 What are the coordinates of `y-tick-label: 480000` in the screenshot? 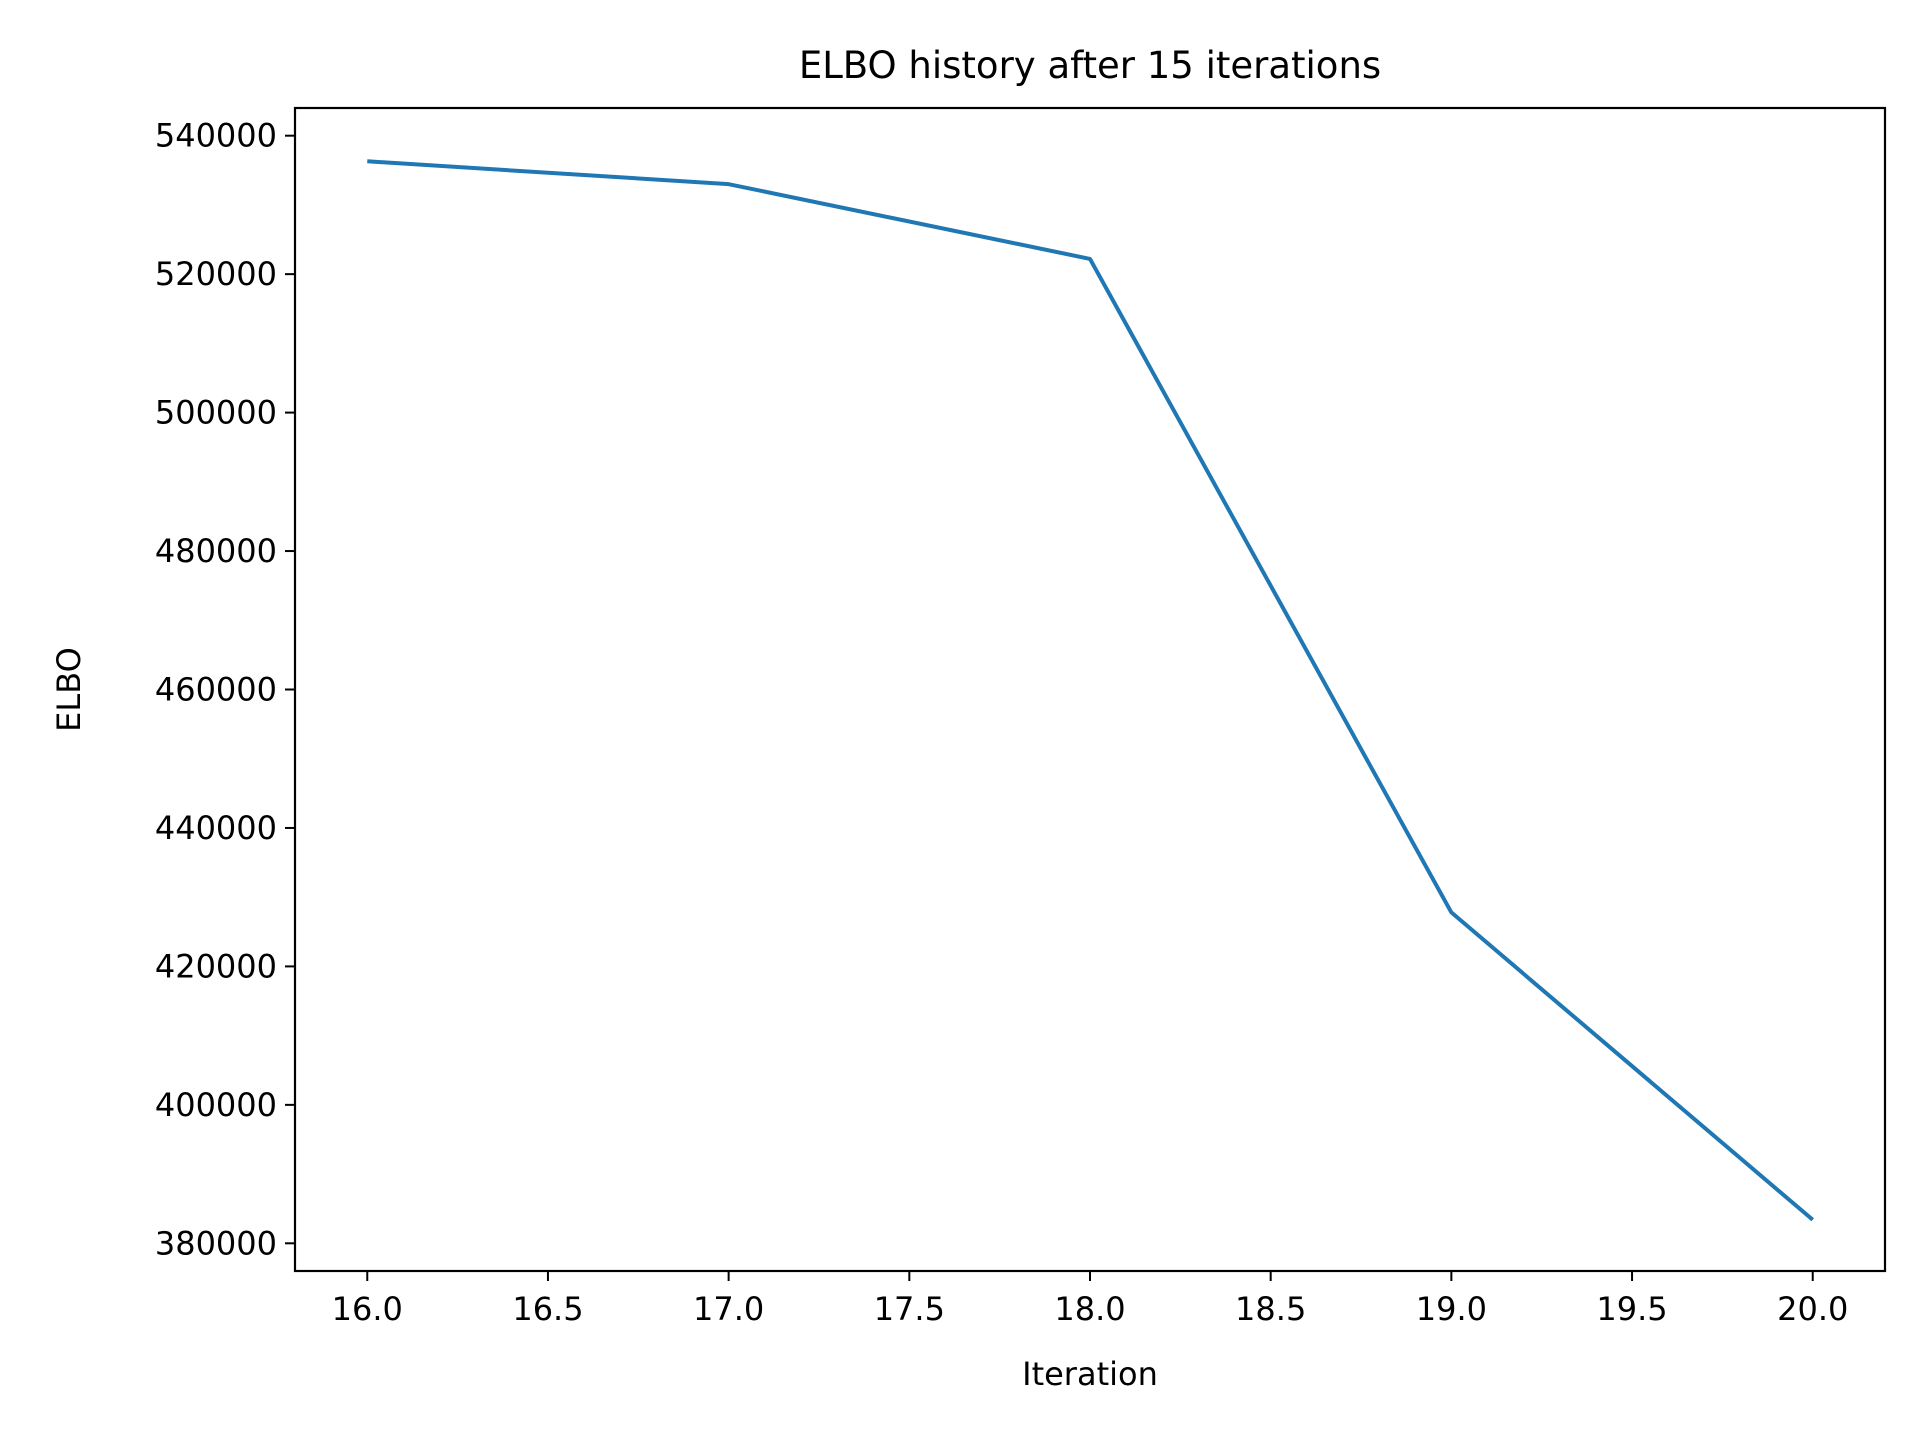 It's located at (216, 551).